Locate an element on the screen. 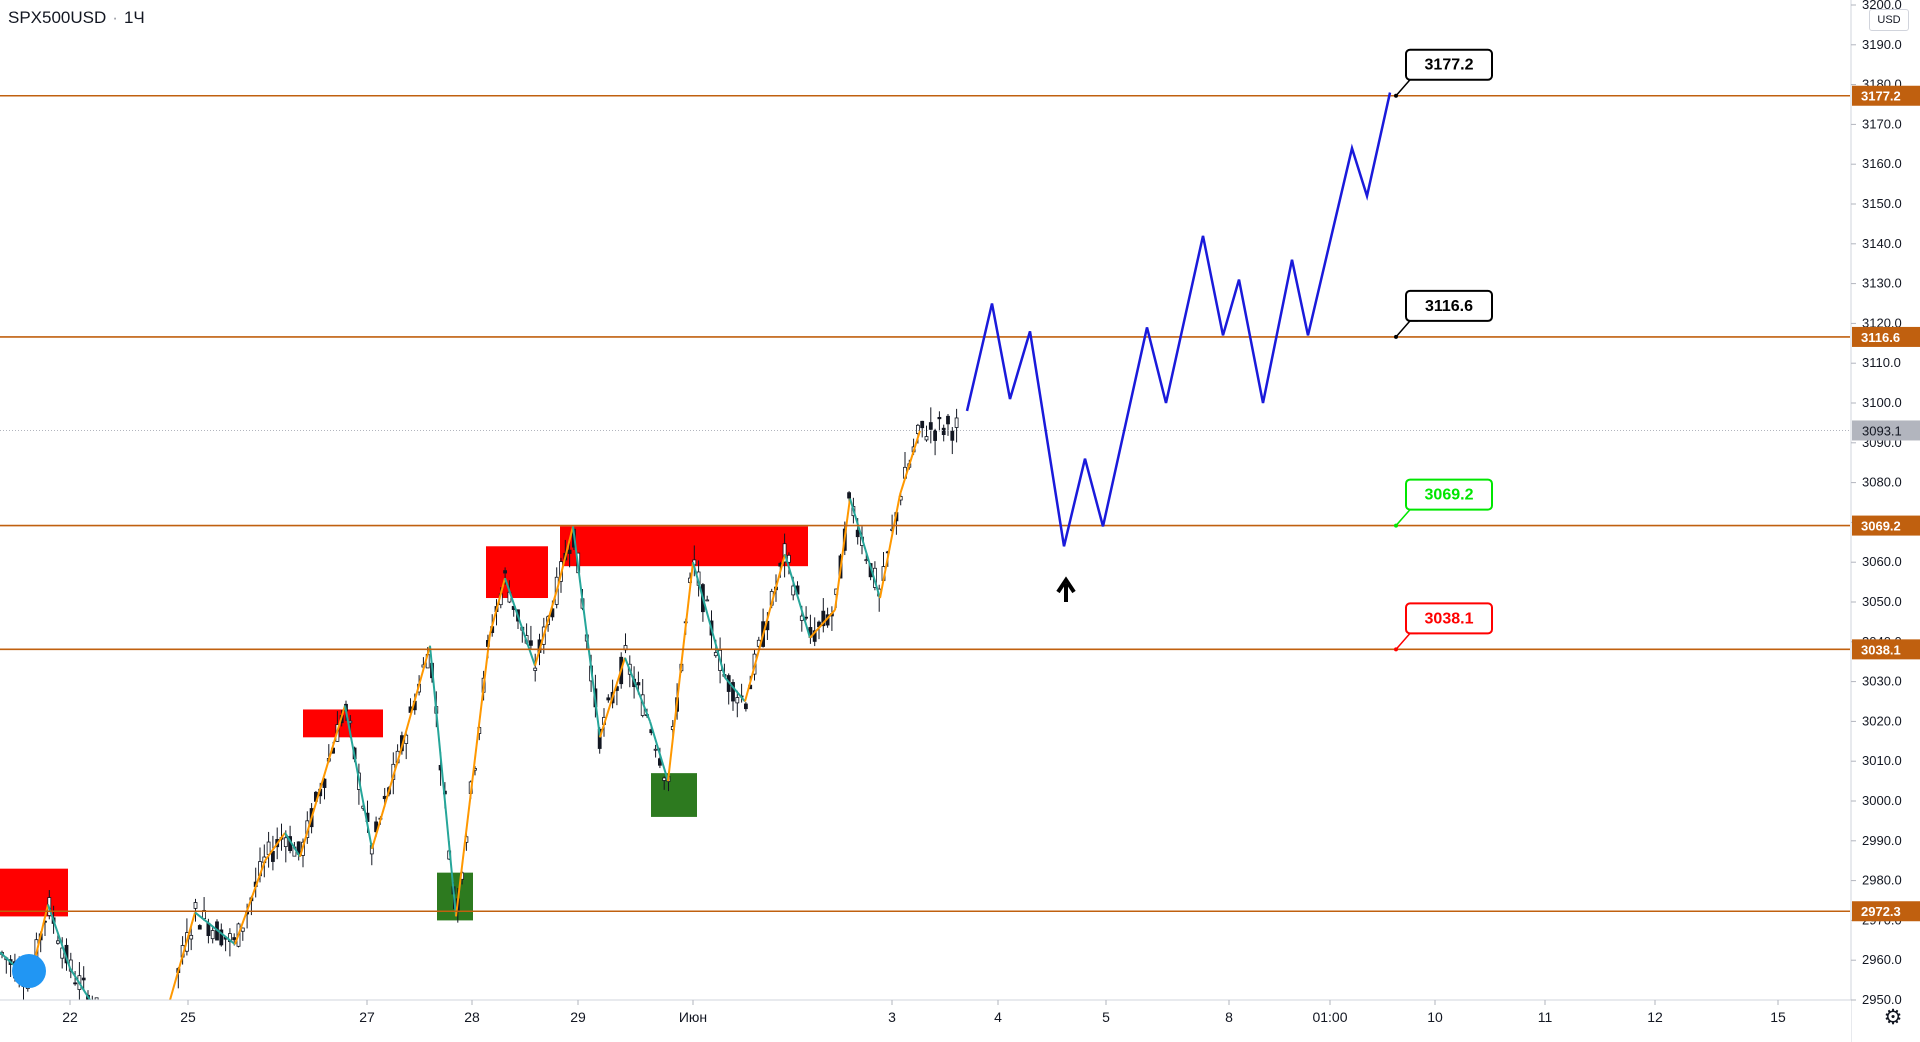  interval-label: 1Ч is located at coordinates (134, 17).